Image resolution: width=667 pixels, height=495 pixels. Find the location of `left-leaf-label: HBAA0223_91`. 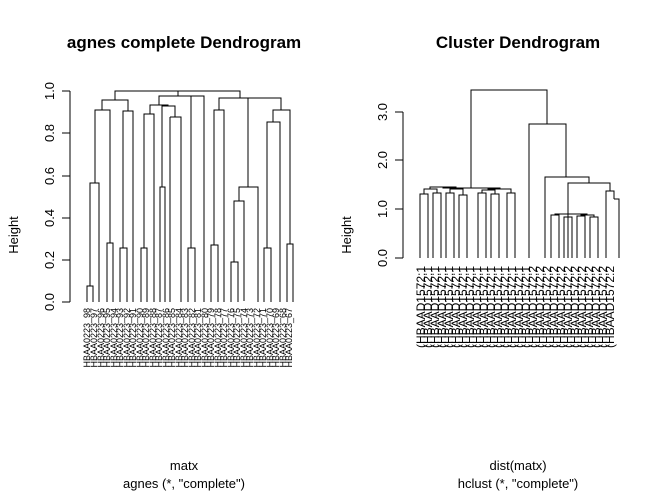

left-leaf-label: HBAA0223_91 is located at coordinates (133, 338).